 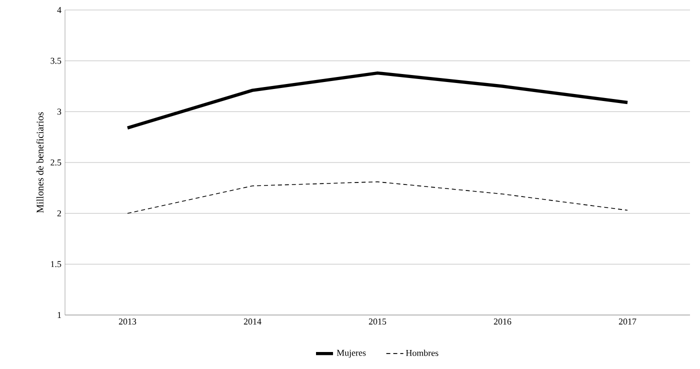 I want to click on y-tick-label: 3.5, so click(x=56, y=61).